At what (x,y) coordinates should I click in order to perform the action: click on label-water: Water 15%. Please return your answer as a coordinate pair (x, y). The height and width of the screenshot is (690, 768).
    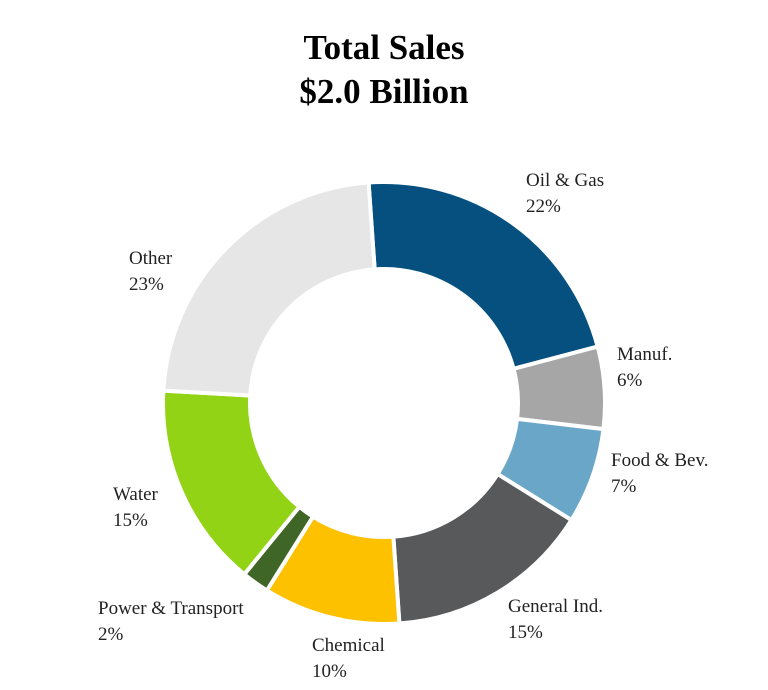
    Looking at the image, I should click on (135, 508).